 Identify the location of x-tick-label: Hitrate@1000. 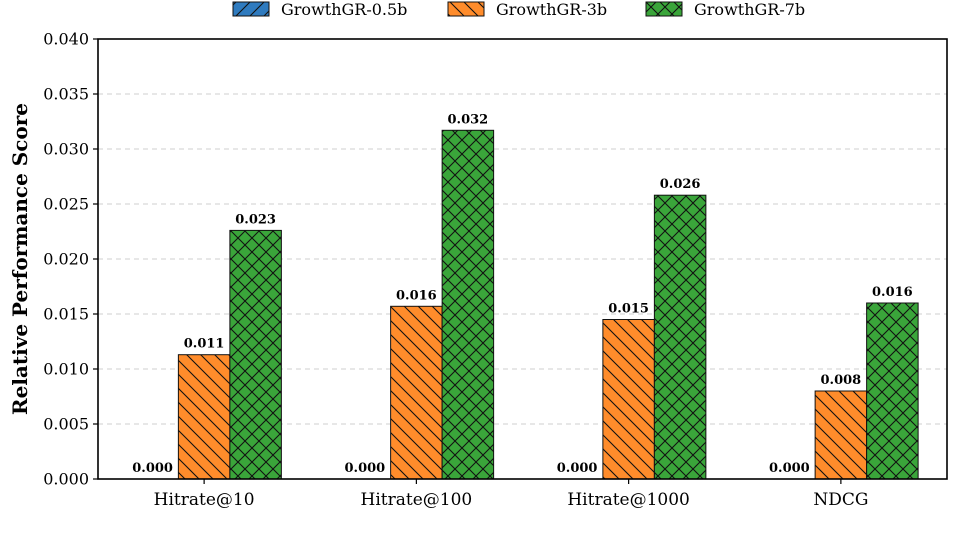
(628, 500).